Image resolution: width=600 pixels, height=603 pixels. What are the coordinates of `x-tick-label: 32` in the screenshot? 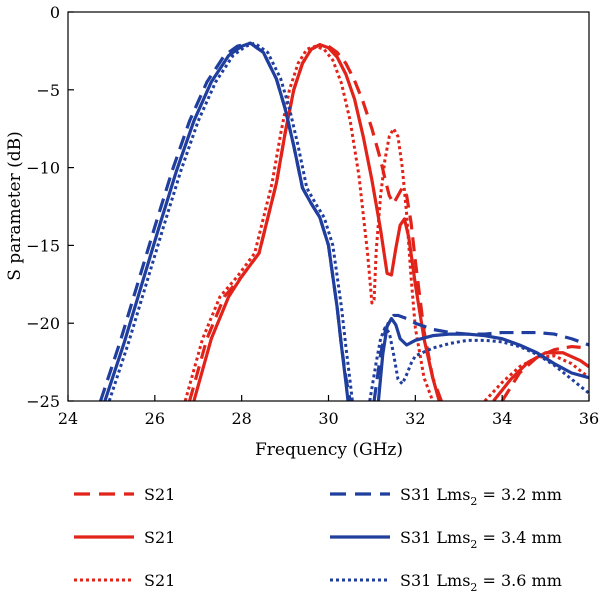 It's located at (415, 418).